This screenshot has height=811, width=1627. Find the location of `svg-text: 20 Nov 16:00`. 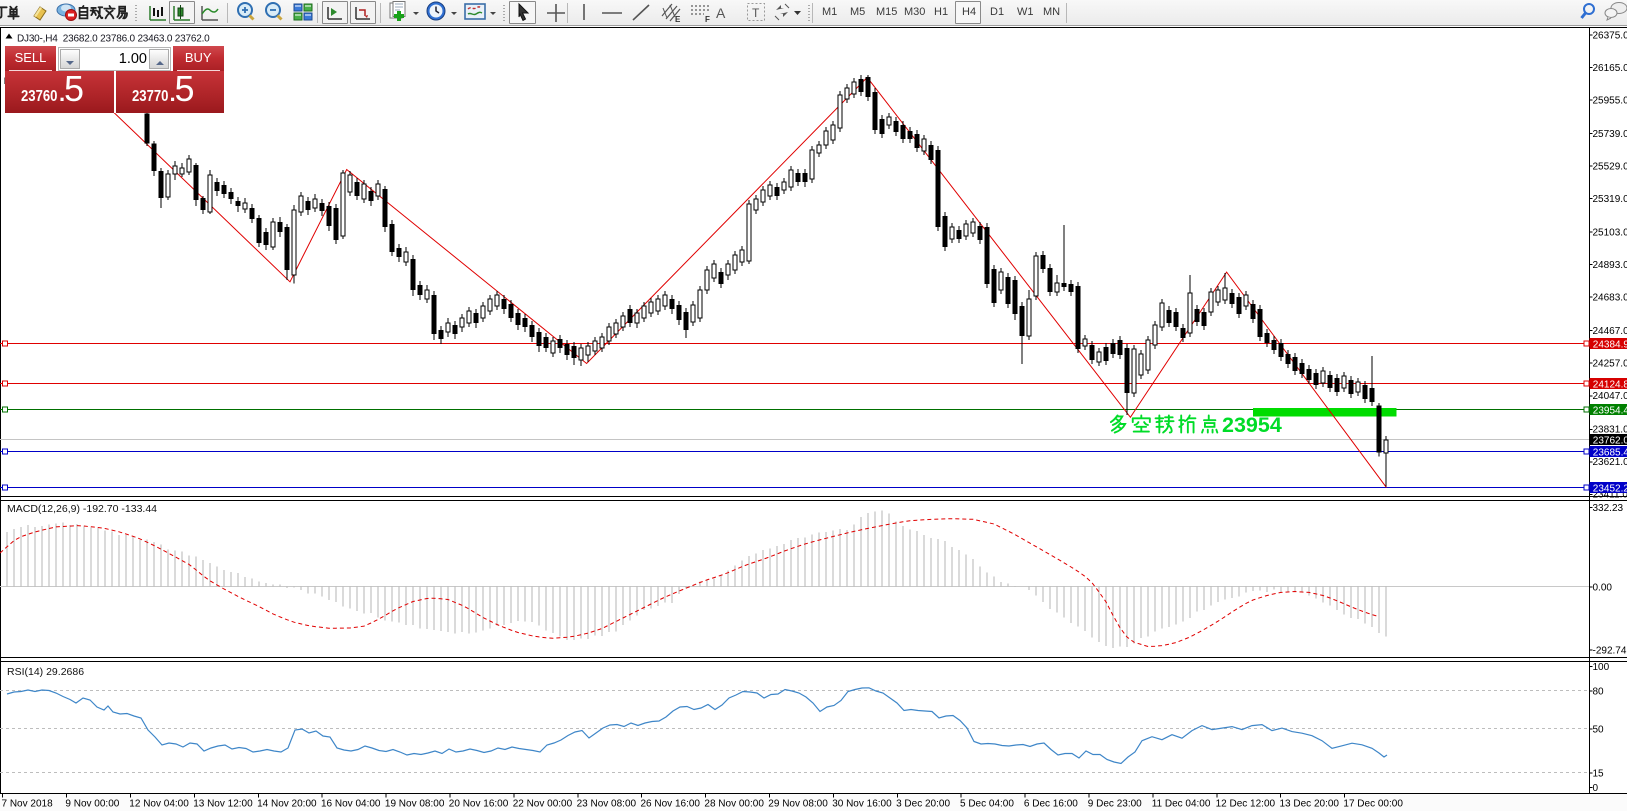

svg-text: 20 Nov 16:00 is located at coordinates (479, 804).